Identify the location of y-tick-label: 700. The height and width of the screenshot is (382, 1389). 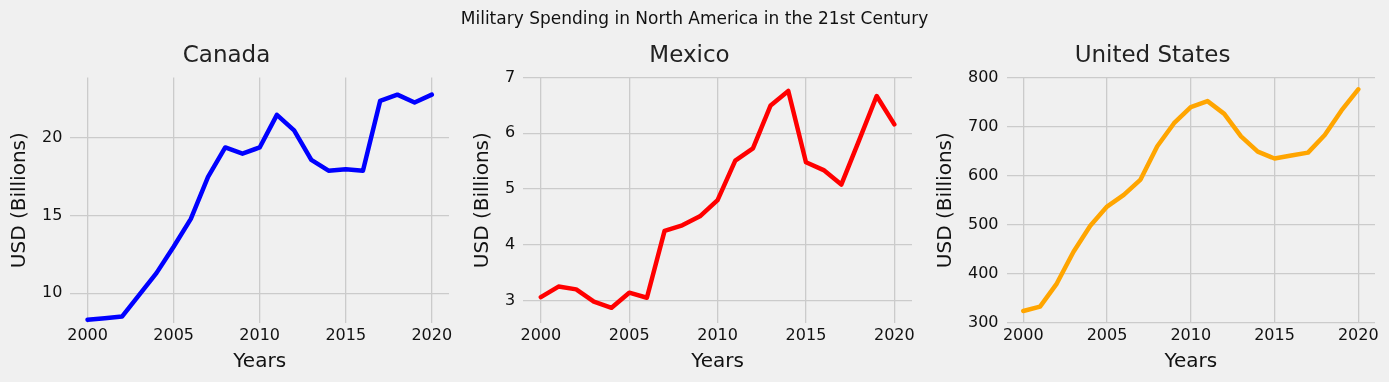
(983, 125).